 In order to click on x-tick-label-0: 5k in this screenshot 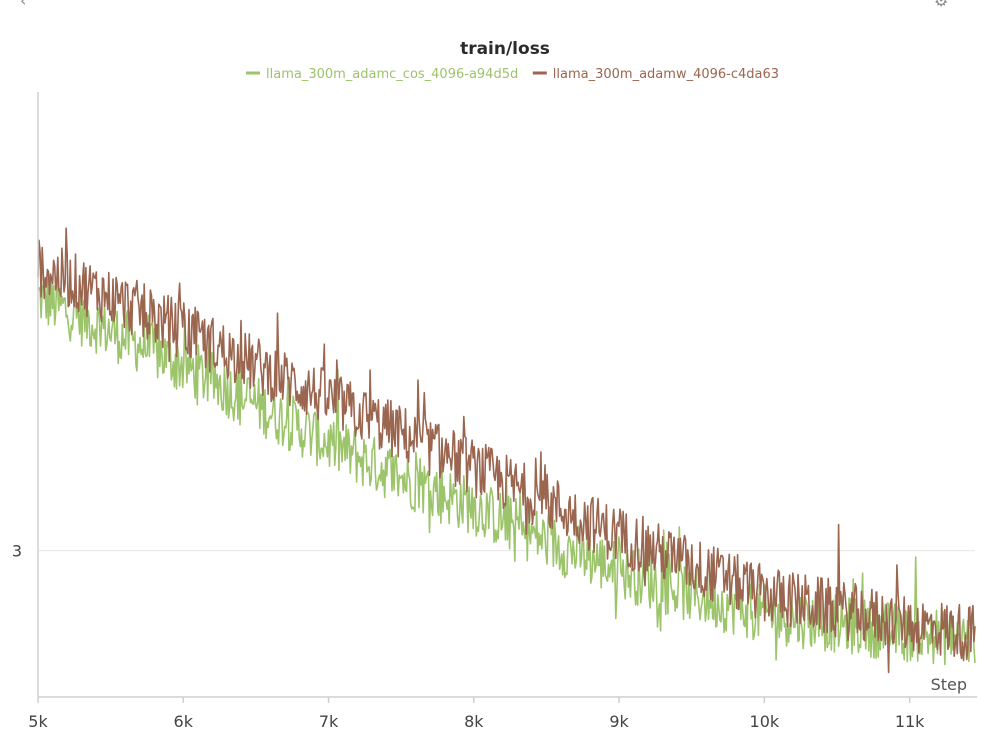, I will do `click(38, 721)`.